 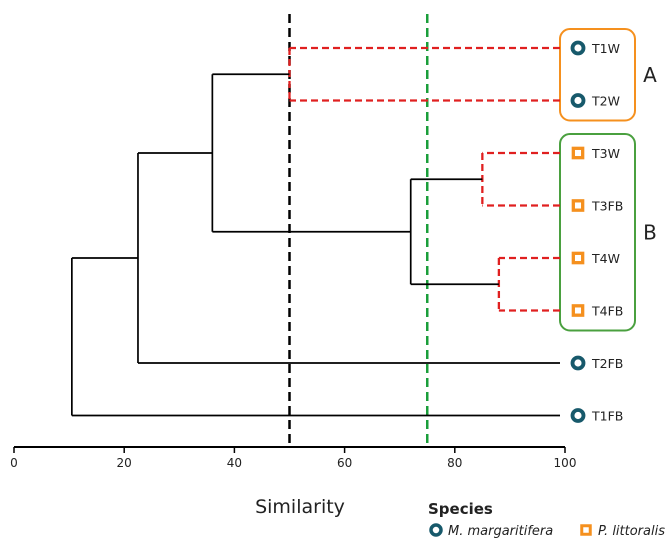 I want to click on group-label: A, so click(x=650, y=75).